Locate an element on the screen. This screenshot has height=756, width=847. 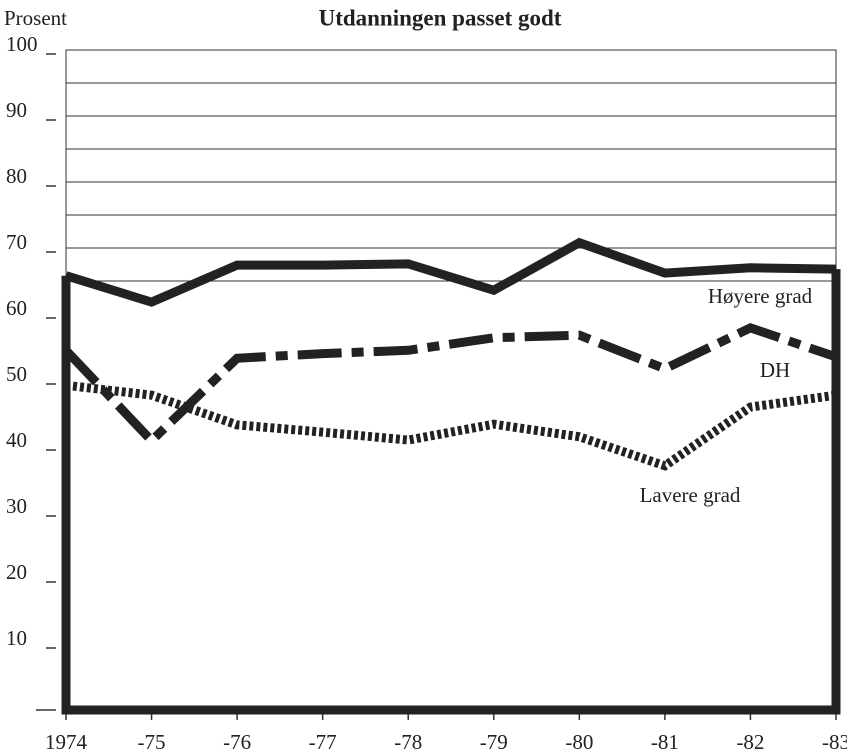
y-tick-label: 10 is located at coordinates (16, 638).